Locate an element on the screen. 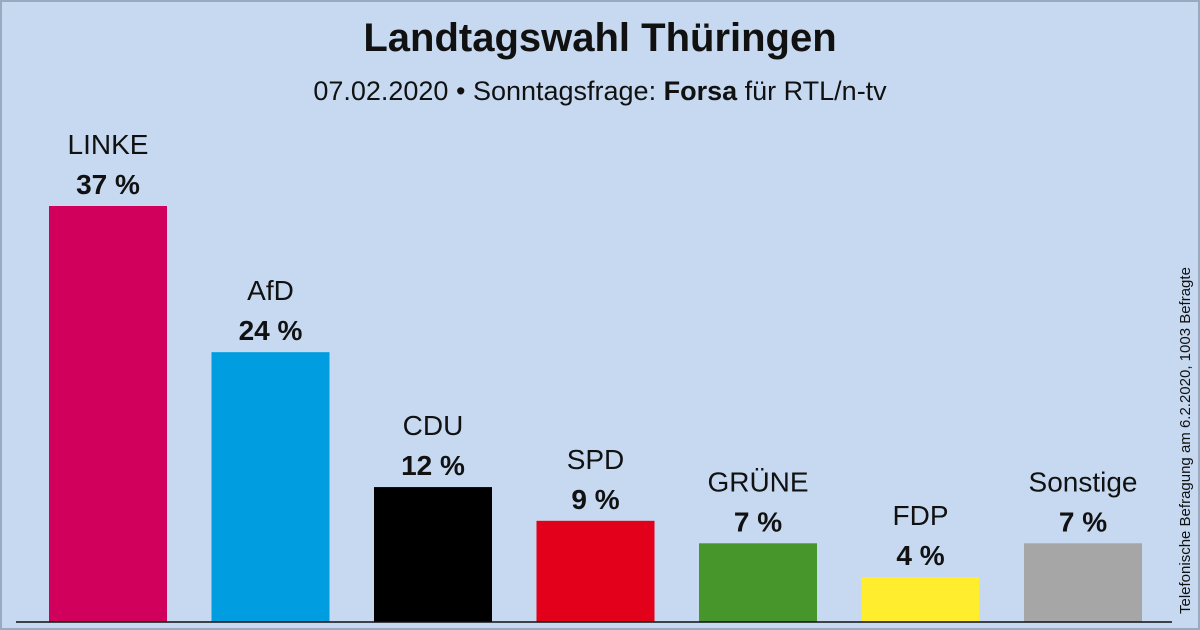 The height and width of the screenshot is (630, 1200). category-label-linke: LINKE is located at coordinates (108, 144).